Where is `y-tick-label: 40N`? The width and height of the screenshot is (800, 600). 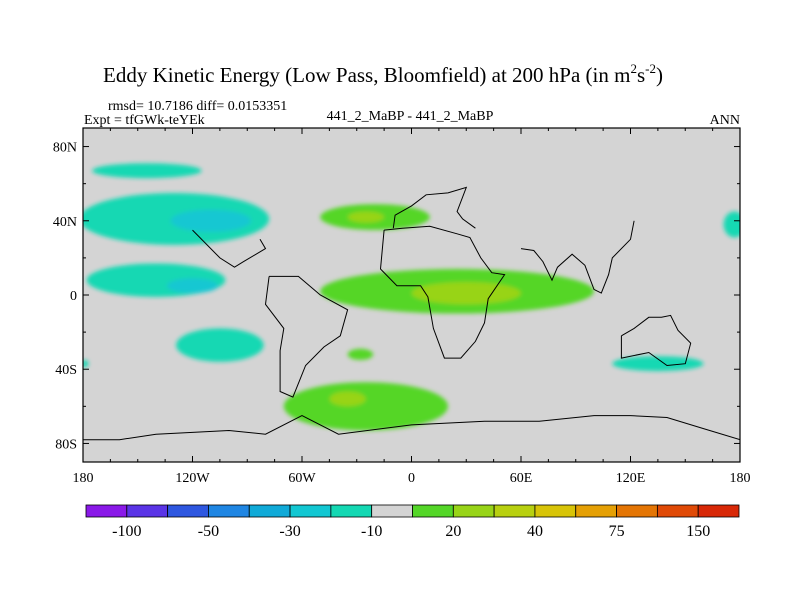
y-tick-label: 40N is located at coordinates (65, 222).